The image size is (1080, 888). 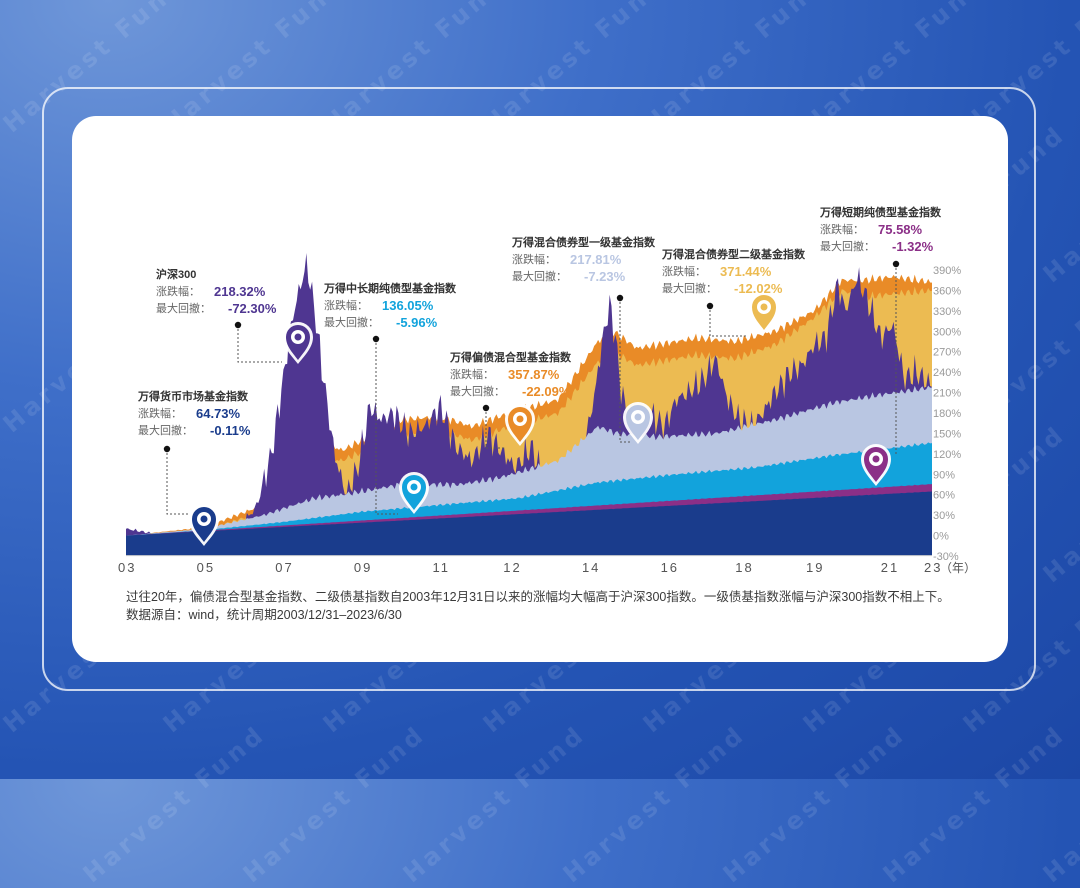 I want to click on change-value: 136.05%, so click(x=408, y=305).